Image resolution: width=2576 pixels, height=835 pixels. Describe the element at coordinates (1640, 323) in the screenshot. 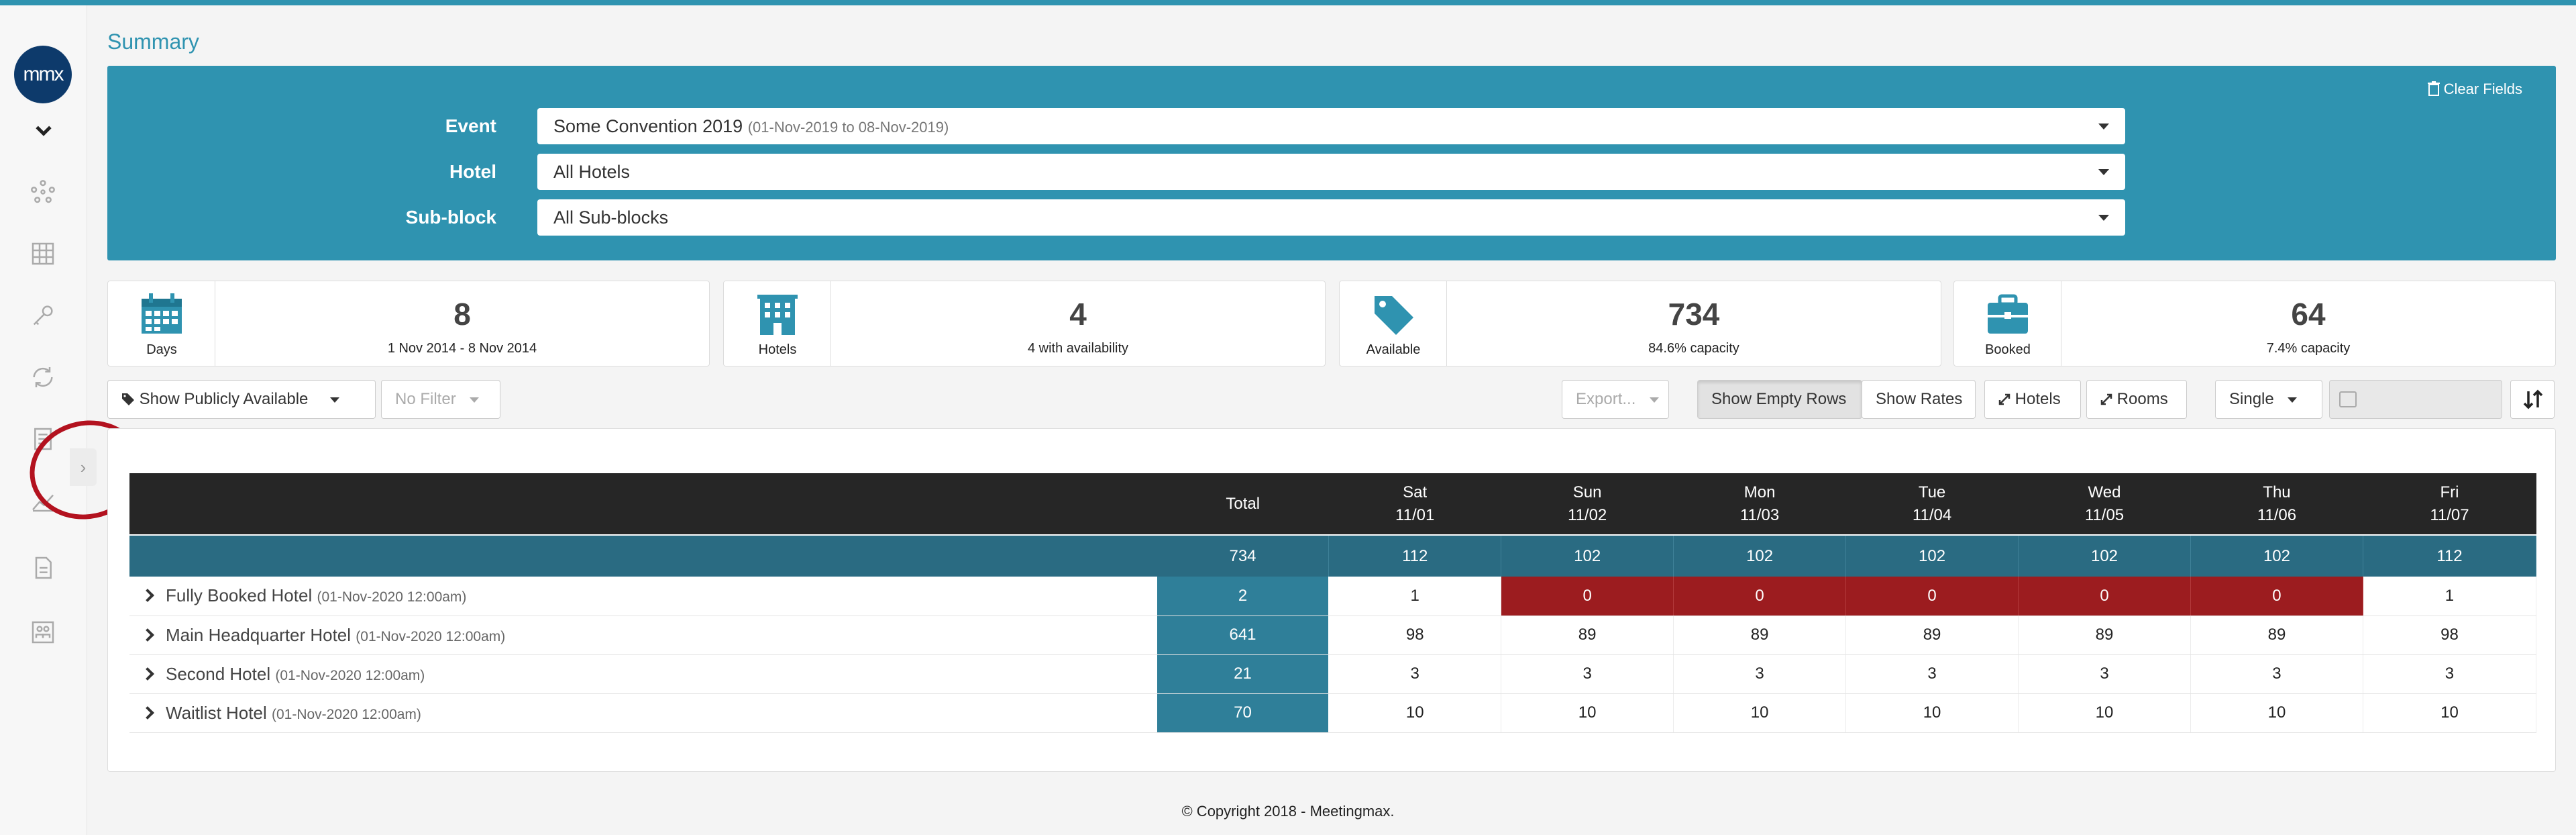

I see `stat-card-available: Available 734 84.6% capacity` at that location.